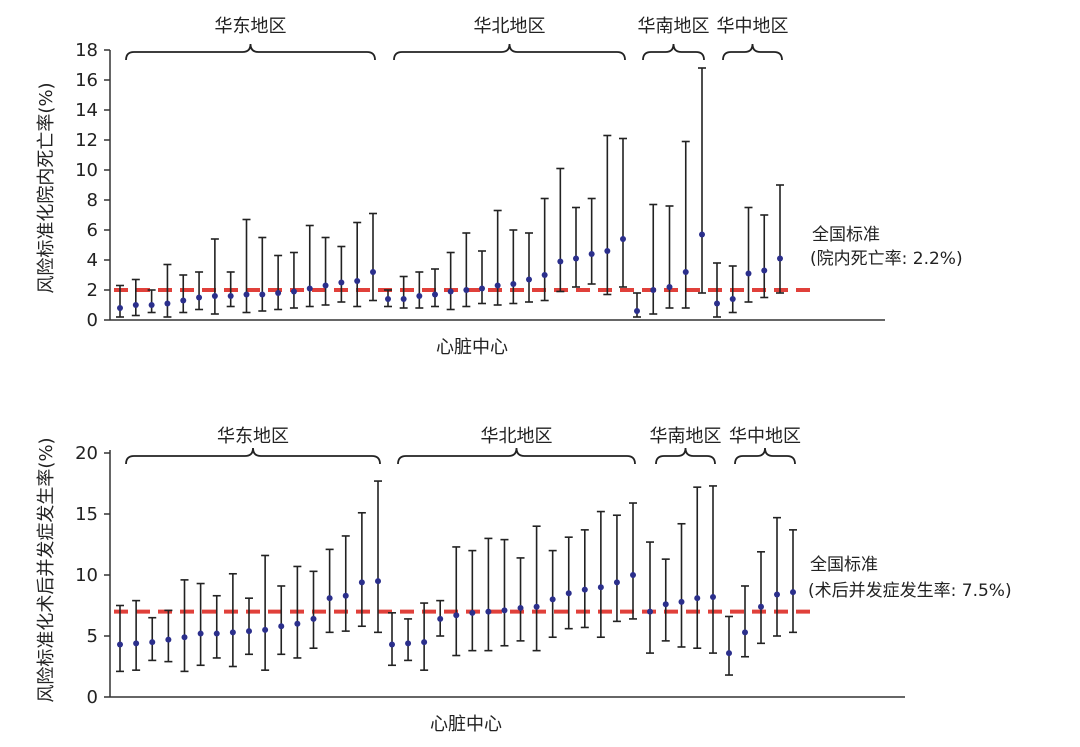  What do you see at coordinates (92, 320) in the screenshot?
I see `y-tick-label: 0` at bounding box center [92, 320].